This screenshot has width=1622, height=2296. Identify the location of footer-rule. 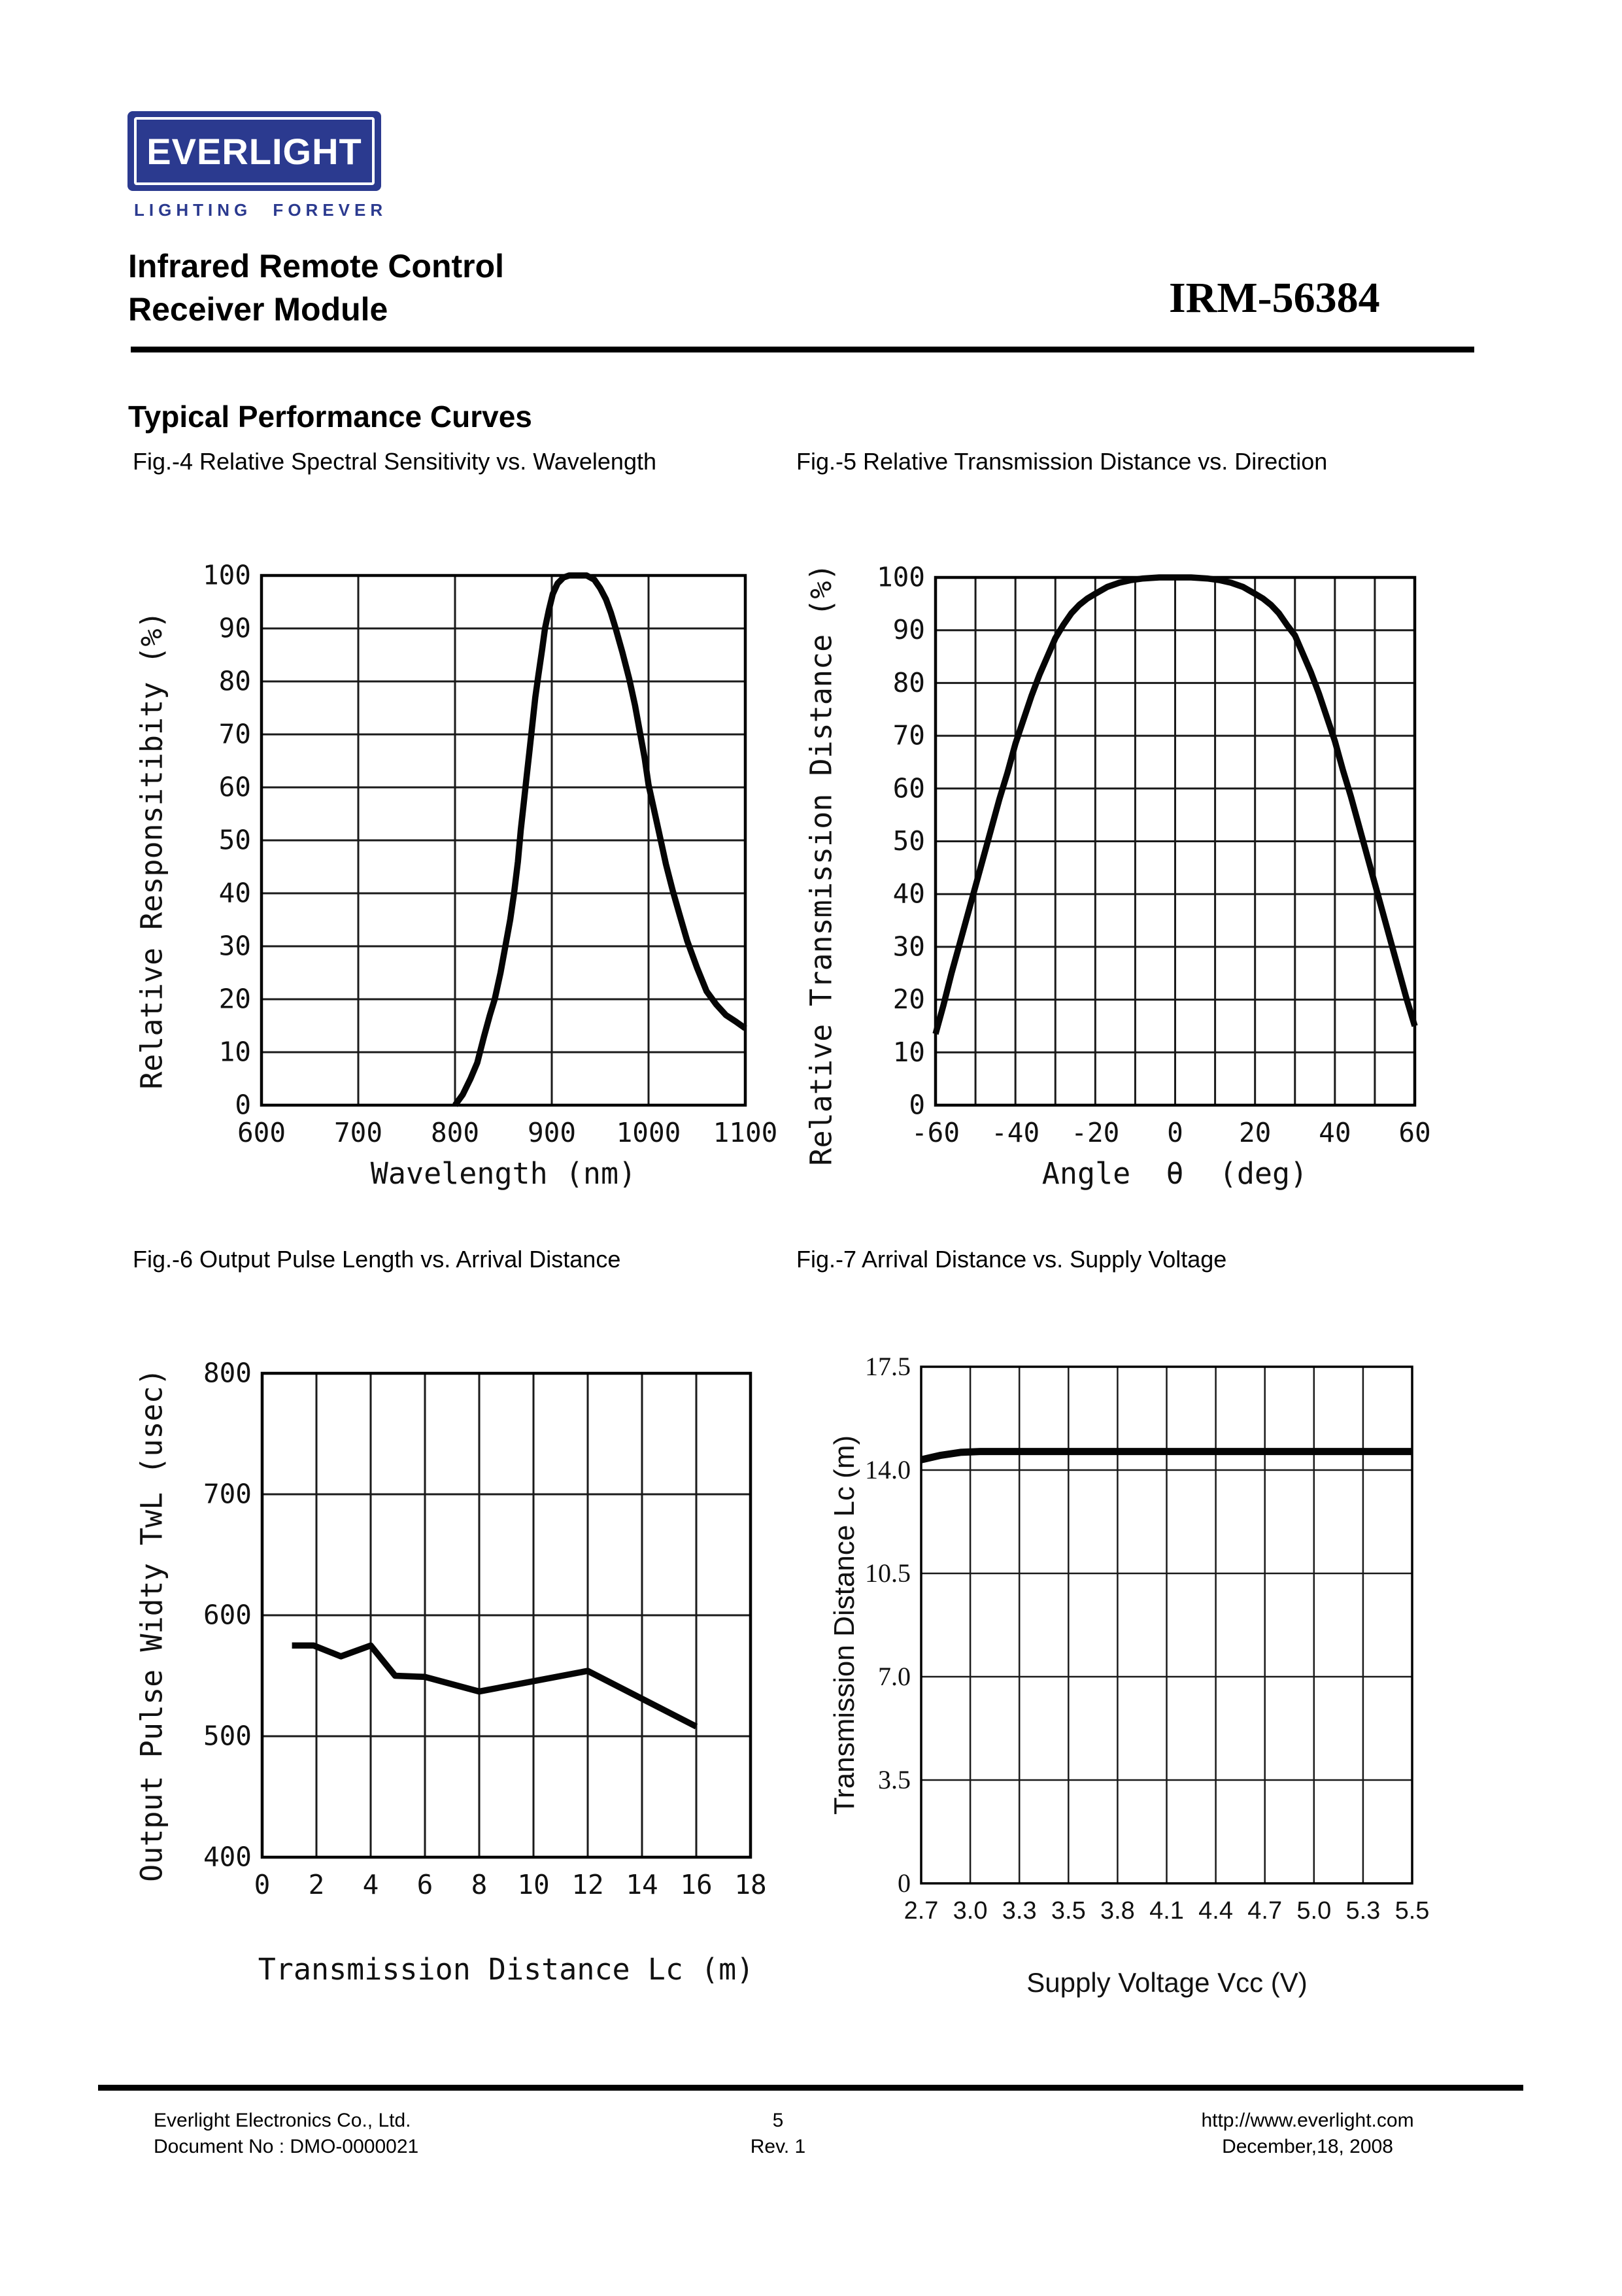
(810, 2088).